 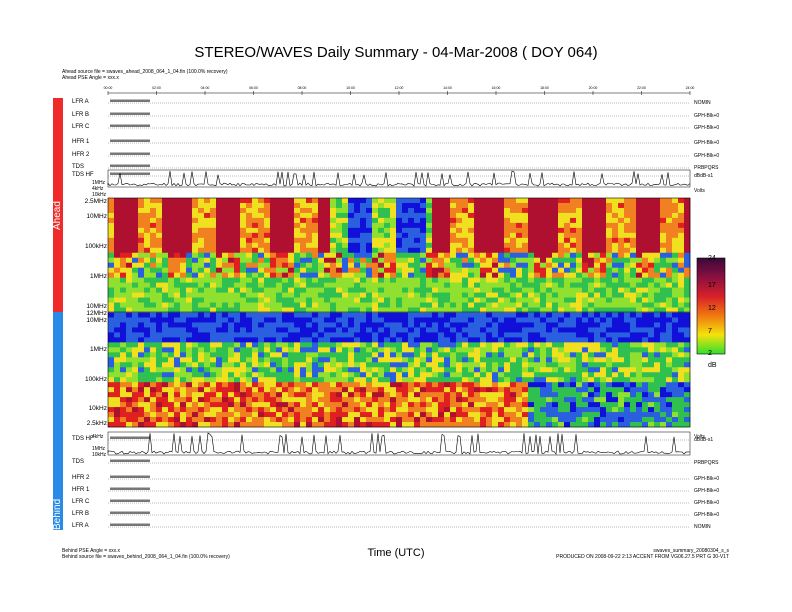 What do you see at coordinates (593, 88) in the screenshot?
I see `time-tick-label: 20:00` at bounding box center [593, 88].